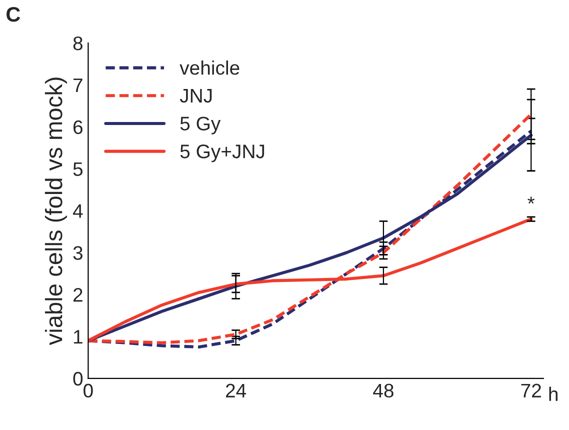  Describe the element at coordinates (88, 391) in the screenshot. I see `x-tick-label: 0` at that location.